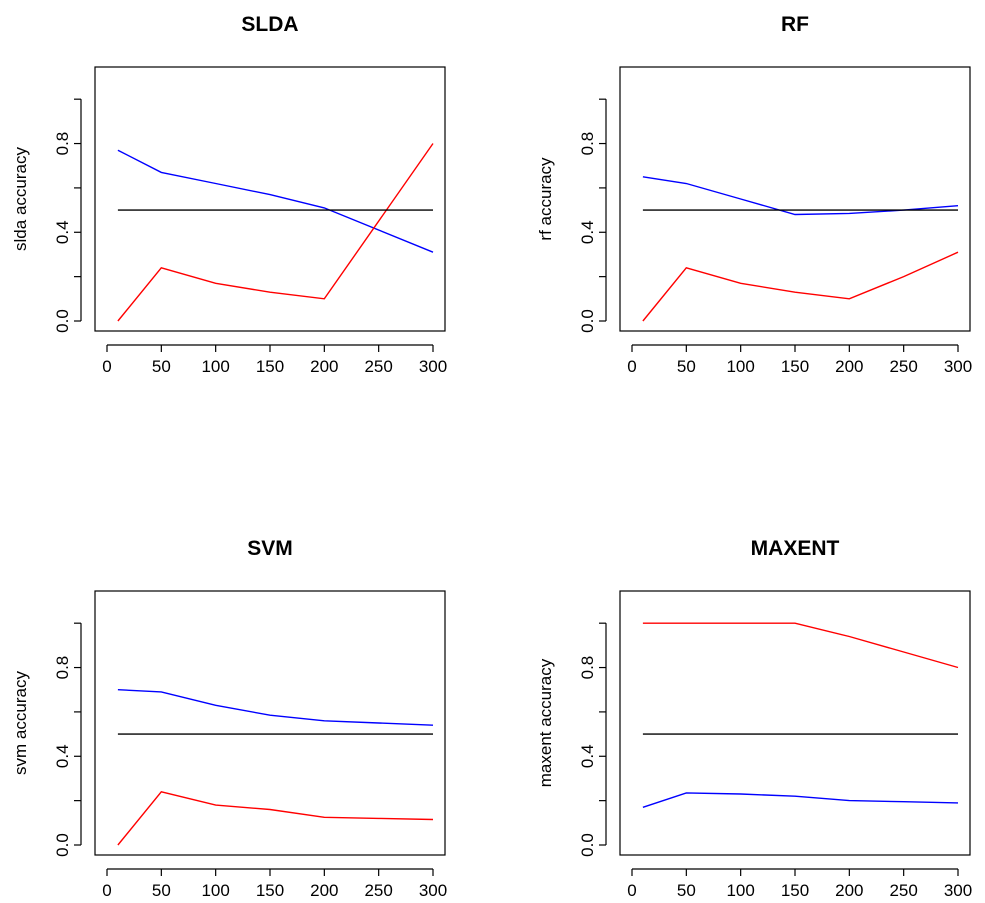 Image resolution: width=985 pixels, height=903 pixels. What do you see at coordinates (545, 722) in the screenshot?
I see `y-axis-label: maxent accuracy` at bounding box center [545, 722].